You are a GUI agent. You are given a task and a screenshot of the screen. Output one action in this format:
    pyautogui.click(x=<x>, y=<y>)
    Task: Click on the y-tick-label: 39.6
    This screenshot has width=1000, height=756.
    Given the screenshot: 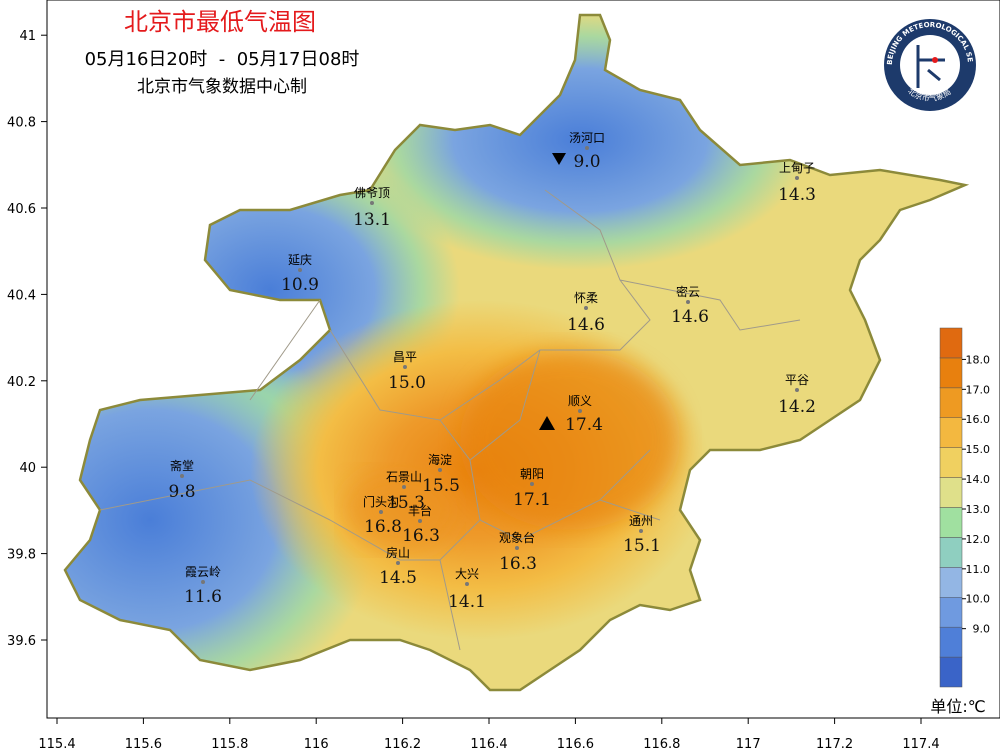 What is the action you would take?
    pyautogui.click(x=21, y=641)
    